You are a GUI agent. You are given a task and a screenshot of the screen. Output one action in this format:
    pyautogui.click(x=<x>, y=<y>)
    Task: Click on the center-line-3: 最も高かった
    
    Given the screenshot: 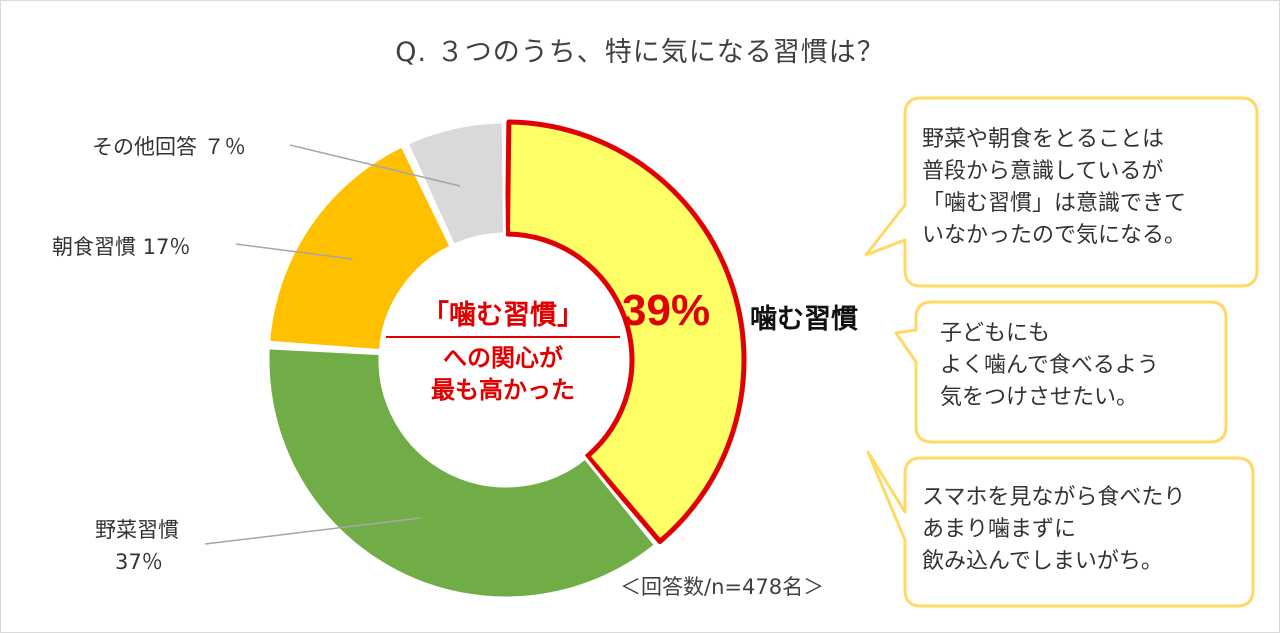 What is the action you would take?
    pyautogui.click(x=503, y=390)
    